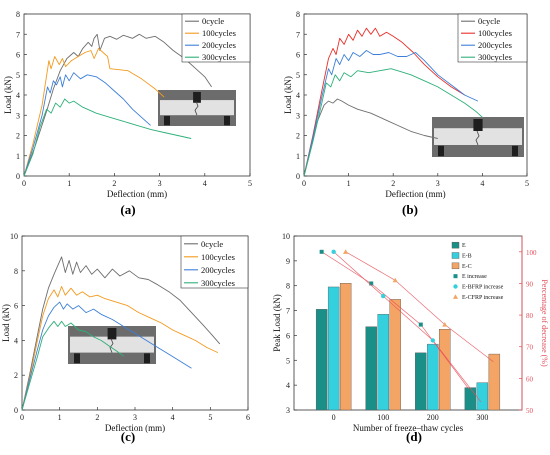  What do you see at coordinates (298, 75) in the screenshot?
I see `y-tick-label: 5` at bounding box center [298, 75].